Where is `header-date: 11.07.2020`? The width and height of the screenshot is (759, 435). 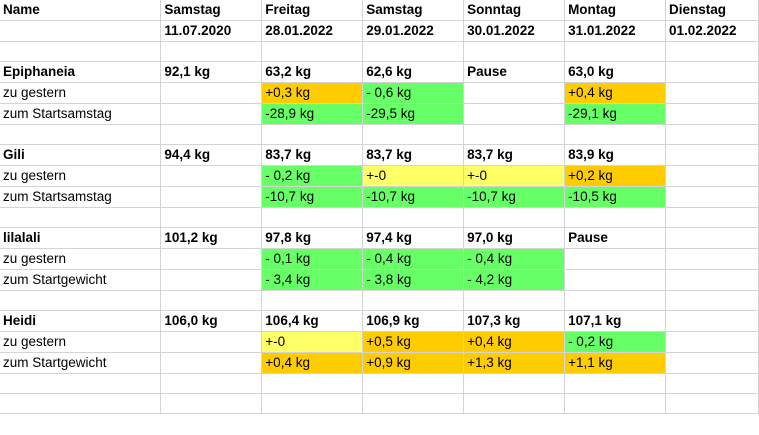 header-date: 11.07.2020 is located at coordinates (211, 31).